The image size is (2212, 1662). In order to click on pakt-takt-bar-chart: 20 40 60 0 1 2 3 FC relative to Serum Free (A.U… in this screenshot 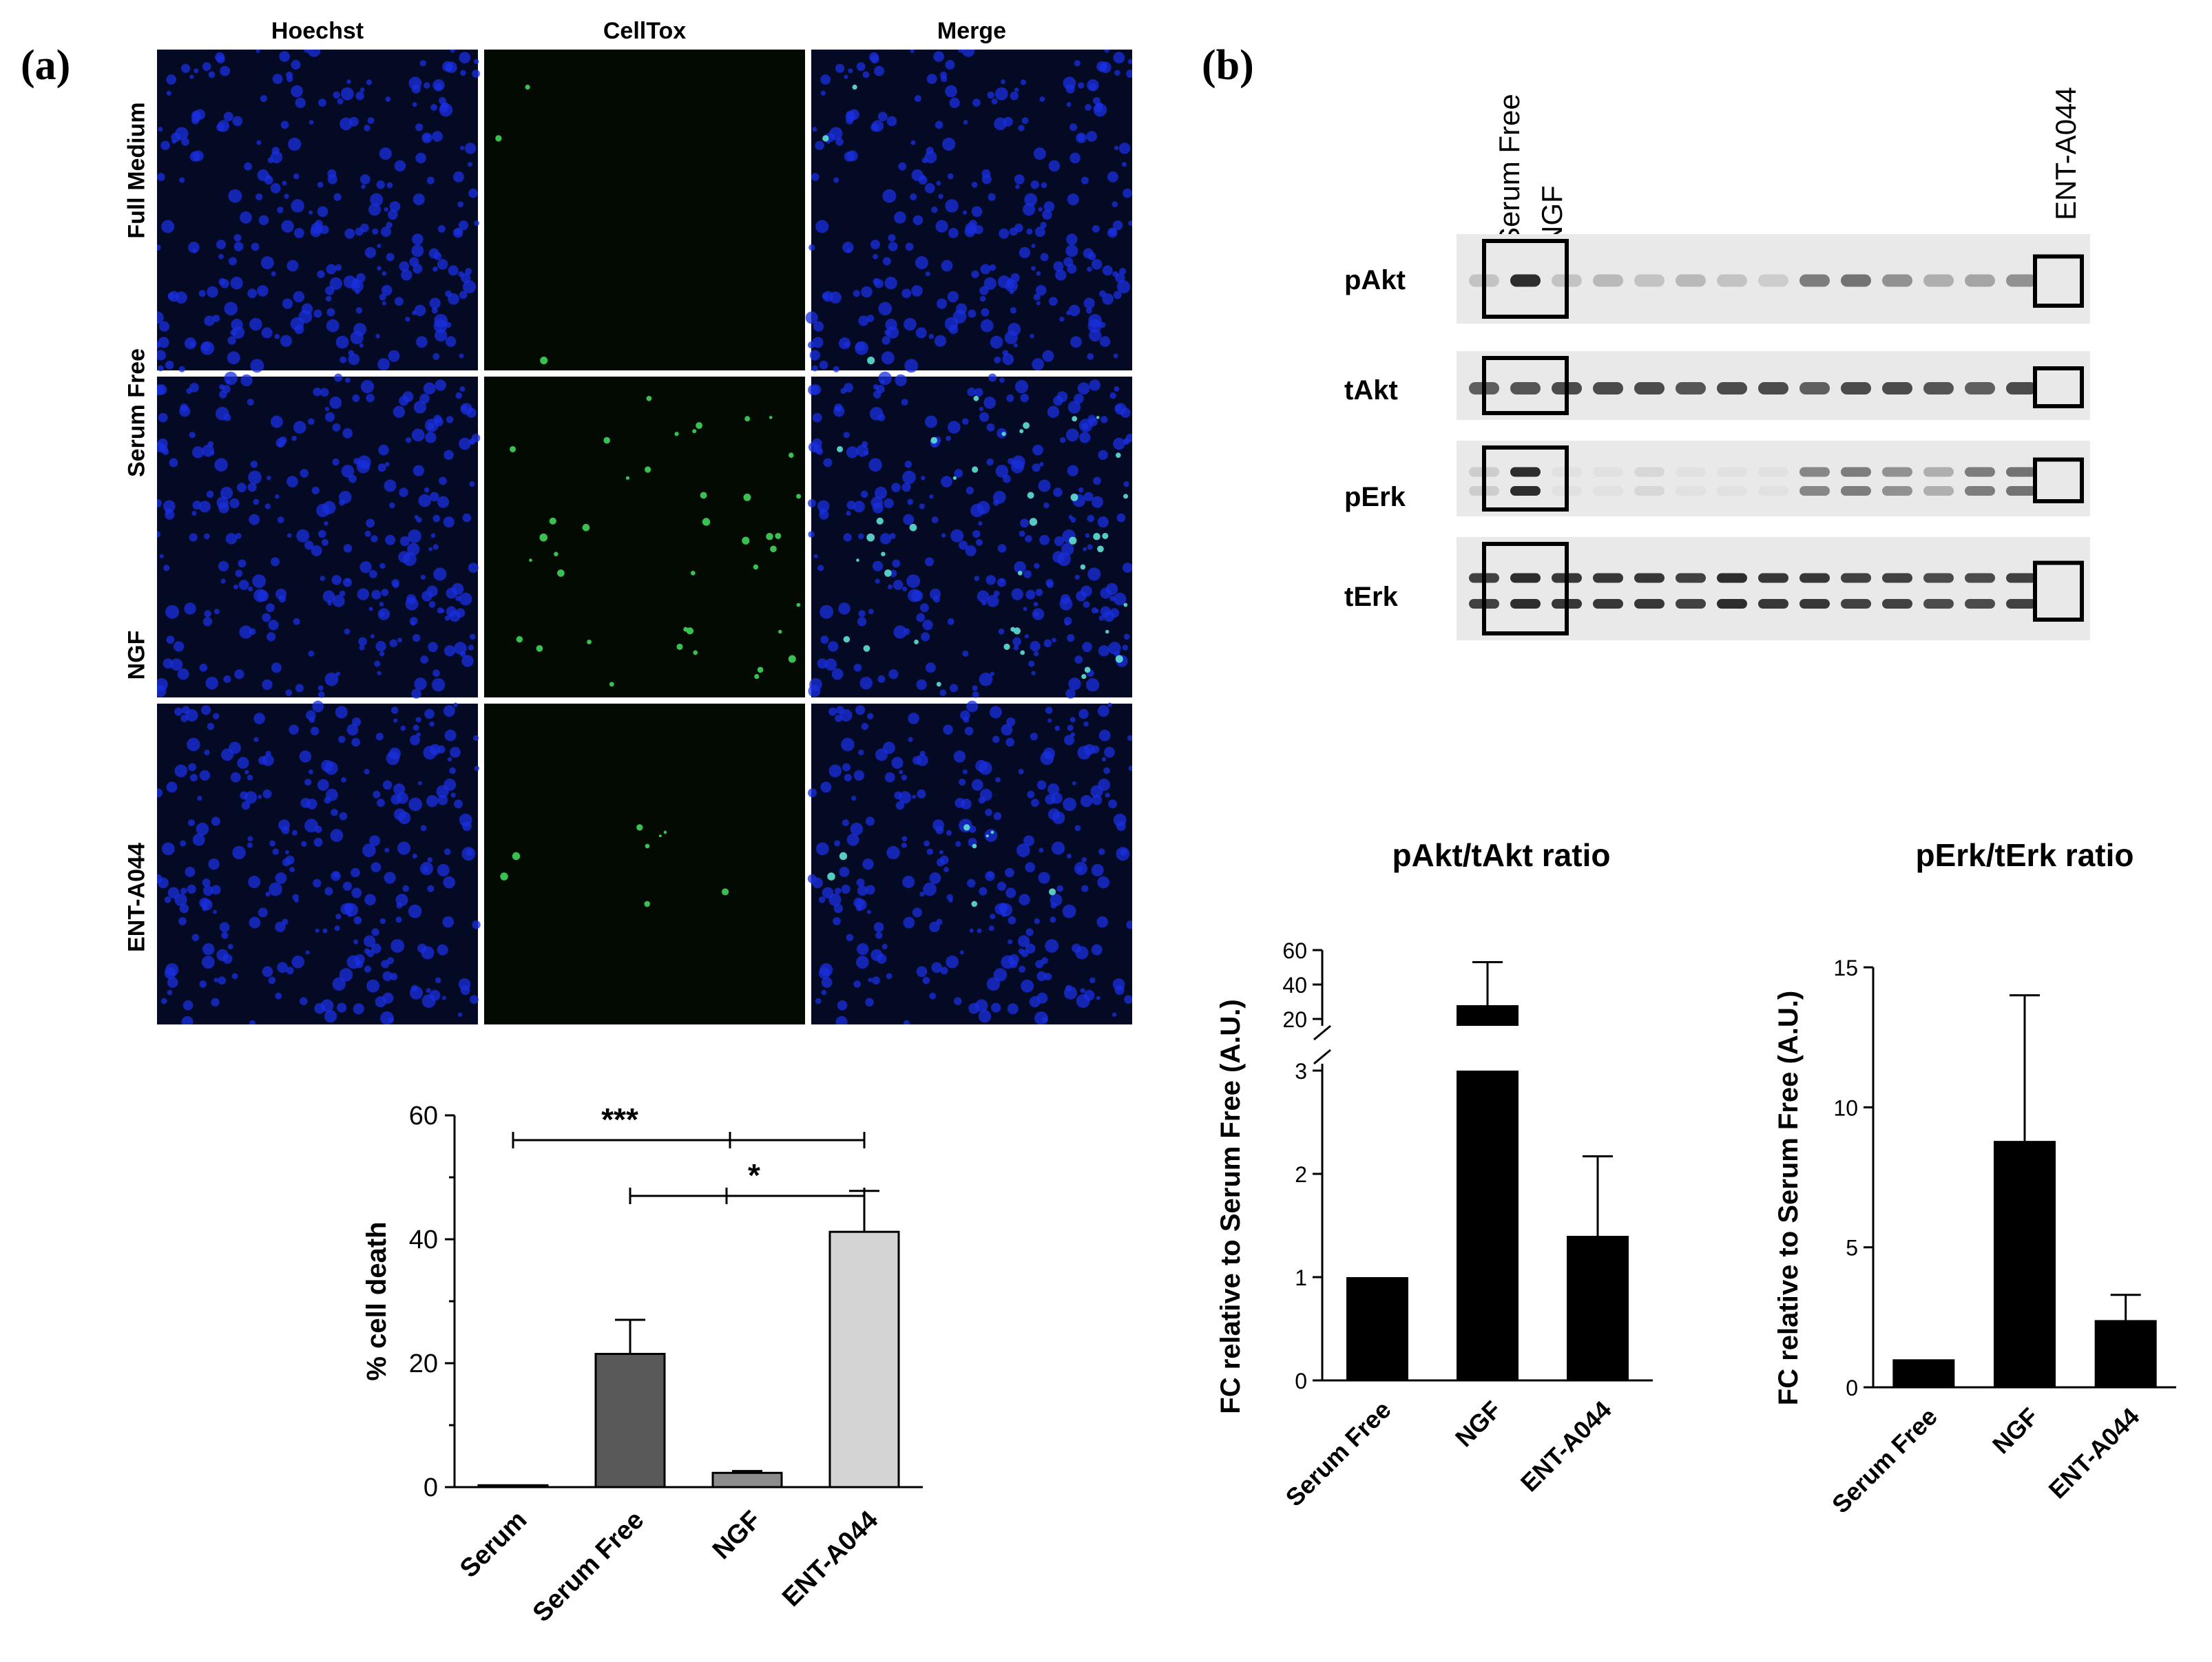, I will do `click(1434, 1225)`.